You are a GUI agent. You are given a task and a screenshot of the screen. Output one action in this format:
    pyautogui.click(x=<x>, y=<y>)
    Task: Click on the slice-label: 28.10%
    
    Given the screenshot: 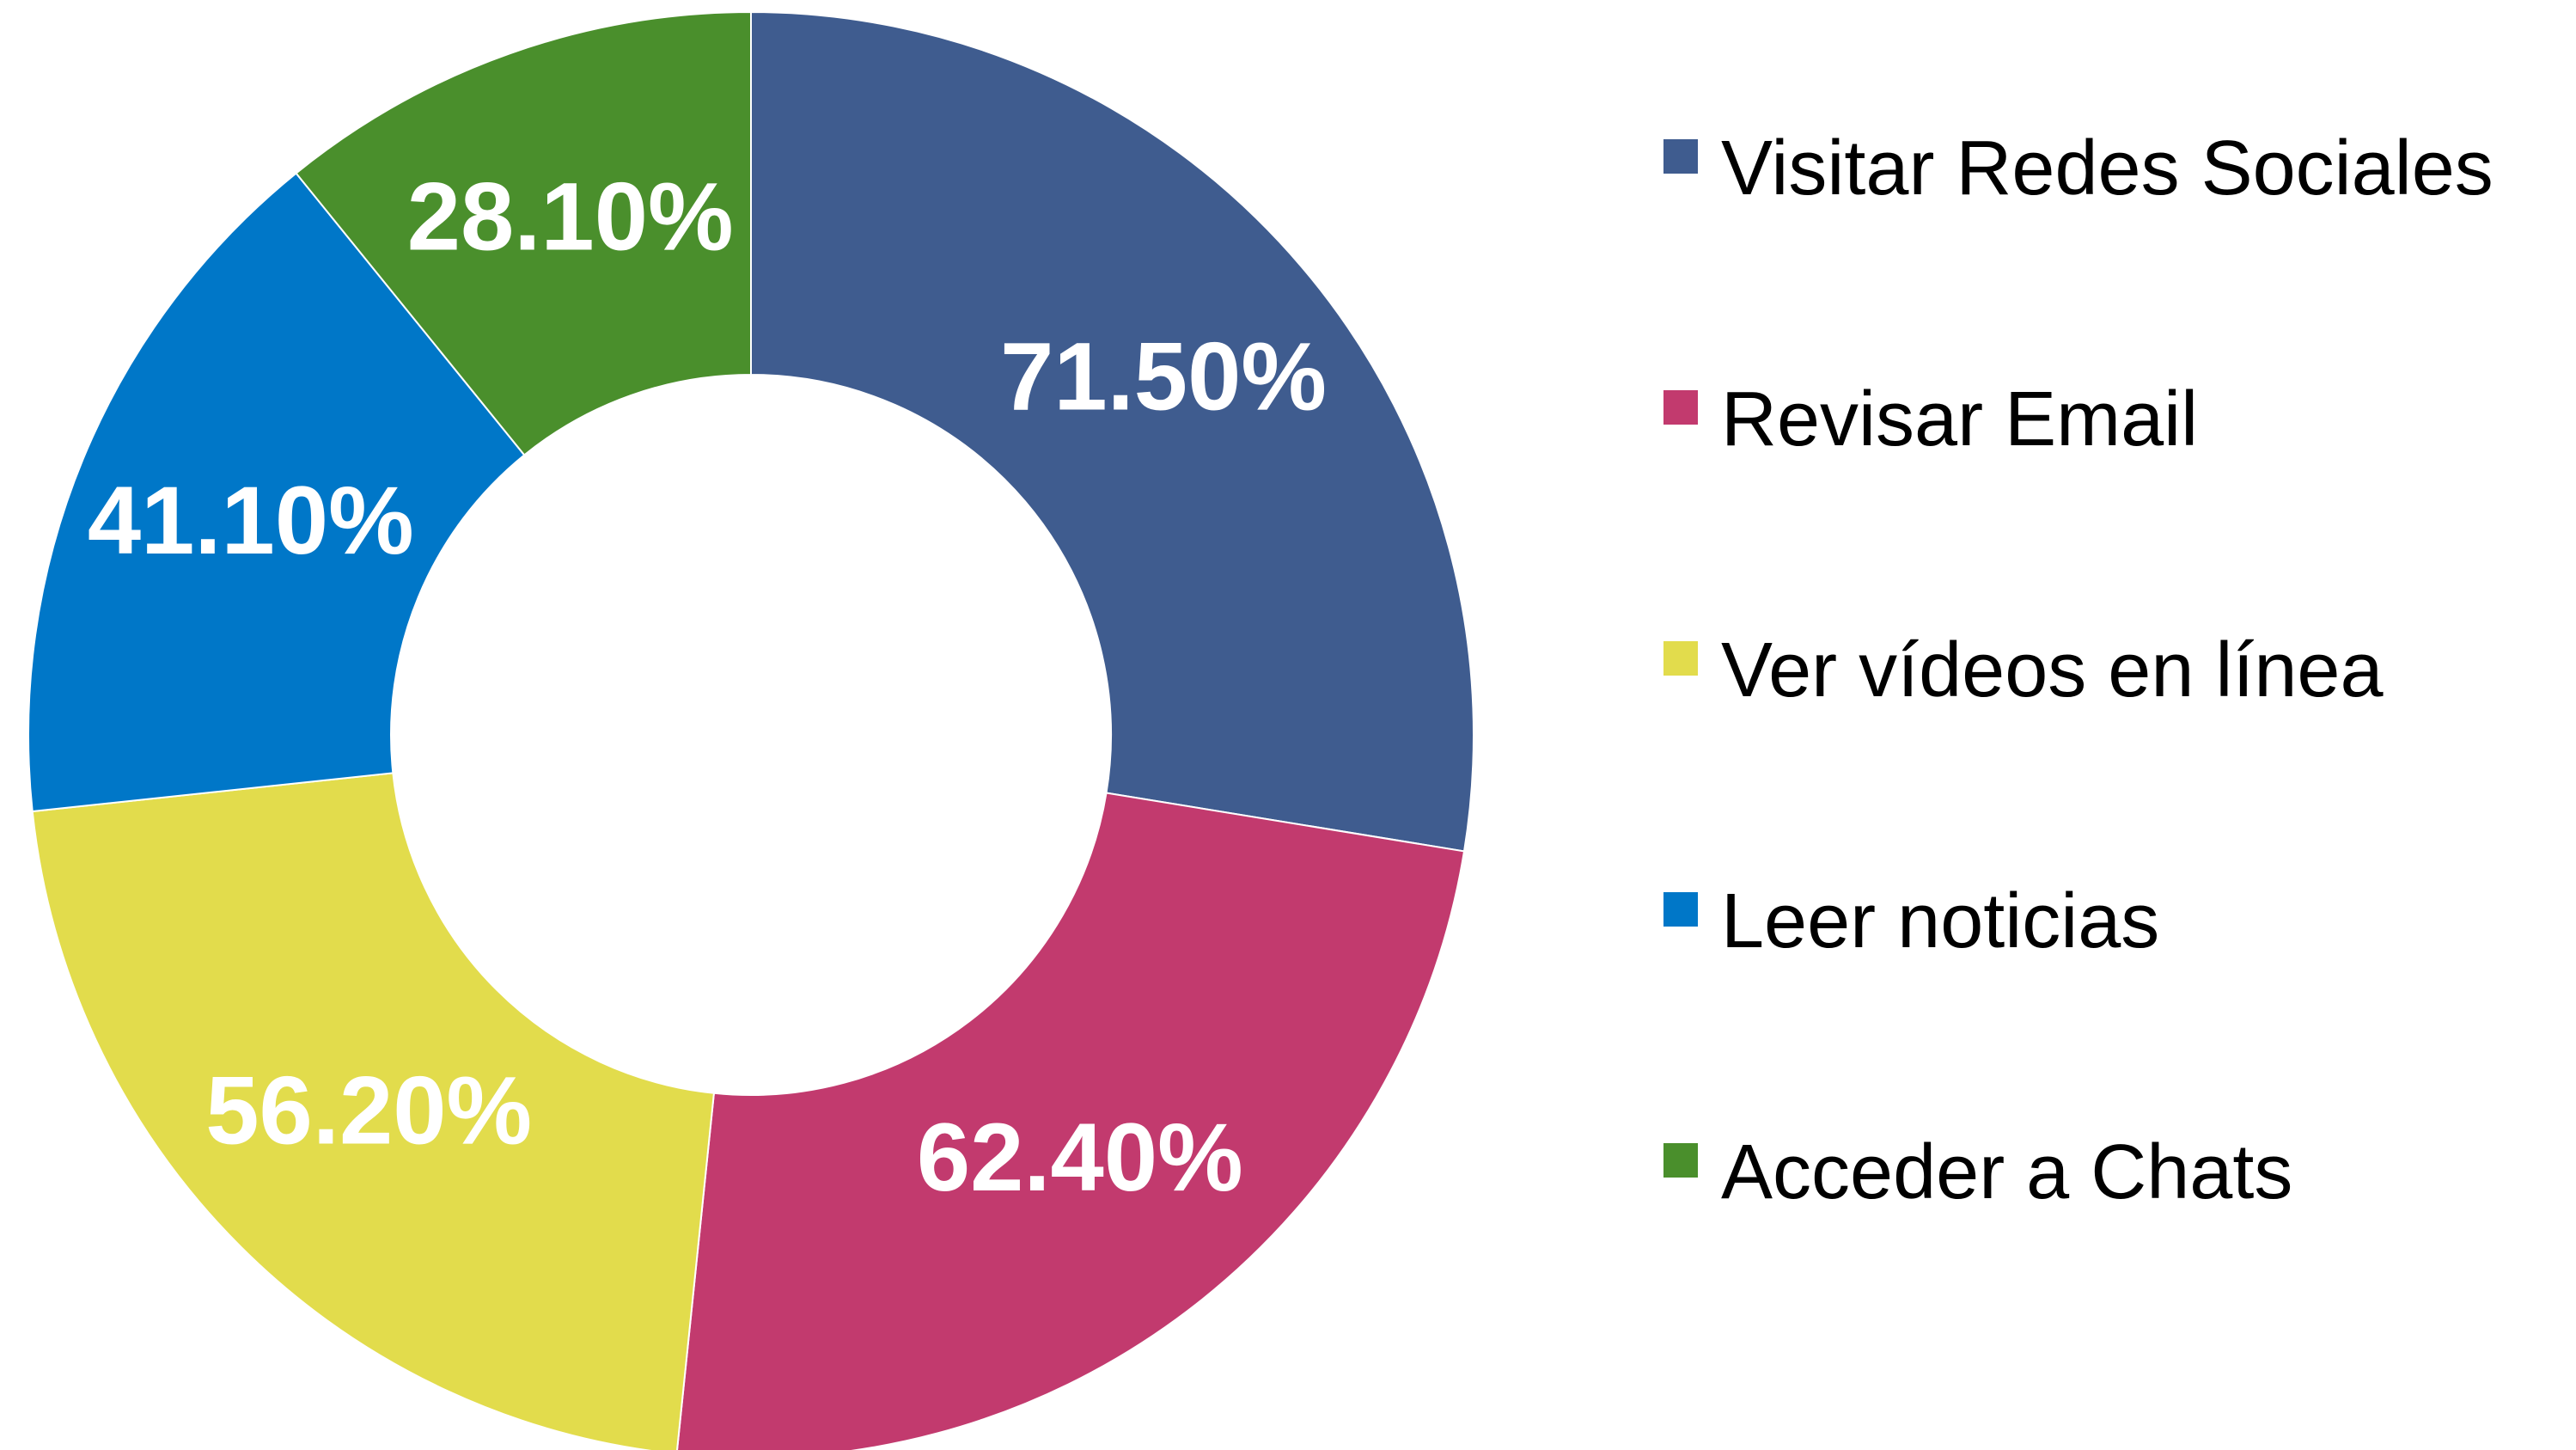 What is the action you would take?
    pyautogui.click(x=570, y=217)
    